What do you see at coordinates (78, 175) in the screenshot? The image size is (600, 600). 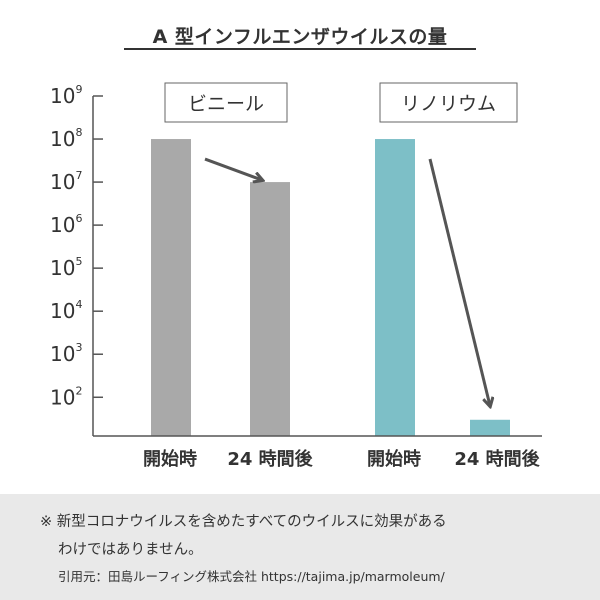 I see `y-tick-exponent: 7` at bounding box center [78, 175].